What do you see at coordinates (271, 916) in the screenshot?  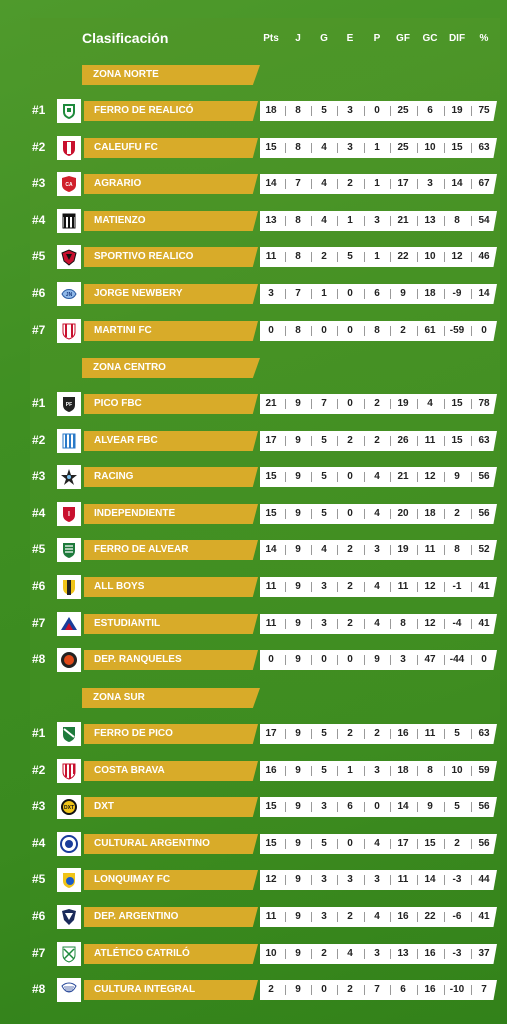 I see `stat-pts: 11` at bounding box center [271, 916].